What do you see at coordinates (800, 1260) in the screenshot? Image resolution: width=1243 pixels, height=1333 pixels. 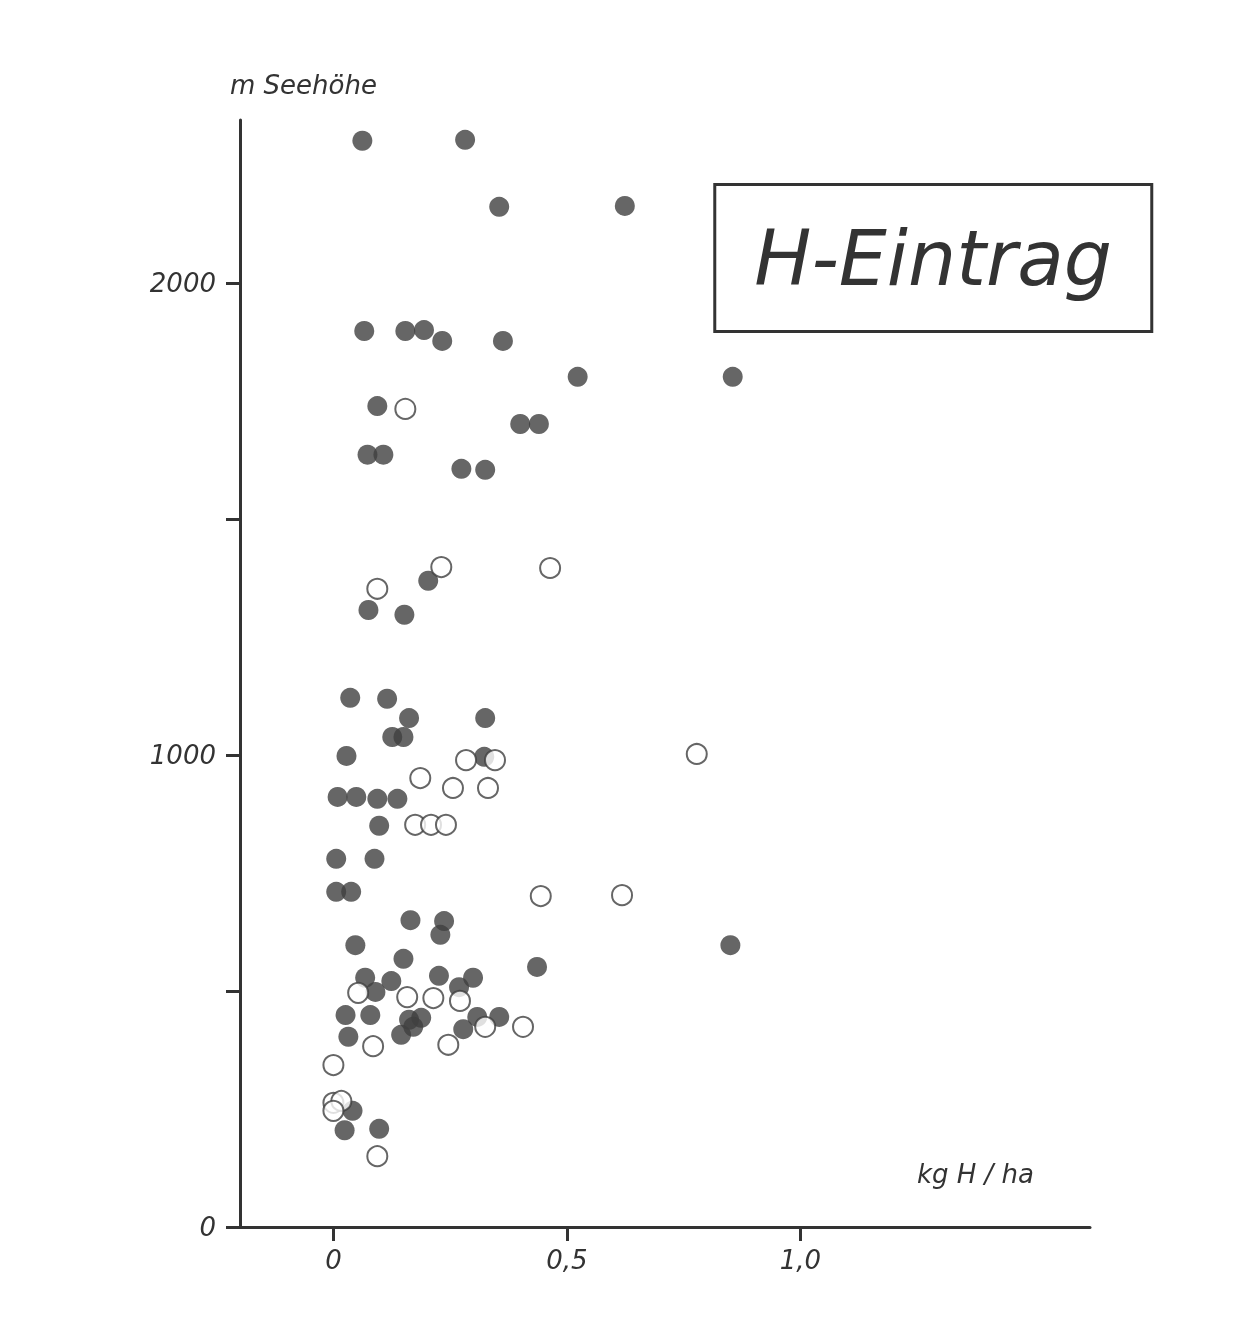 I see `x-tick-label: 1,0` at bounding box center [800, 1260].